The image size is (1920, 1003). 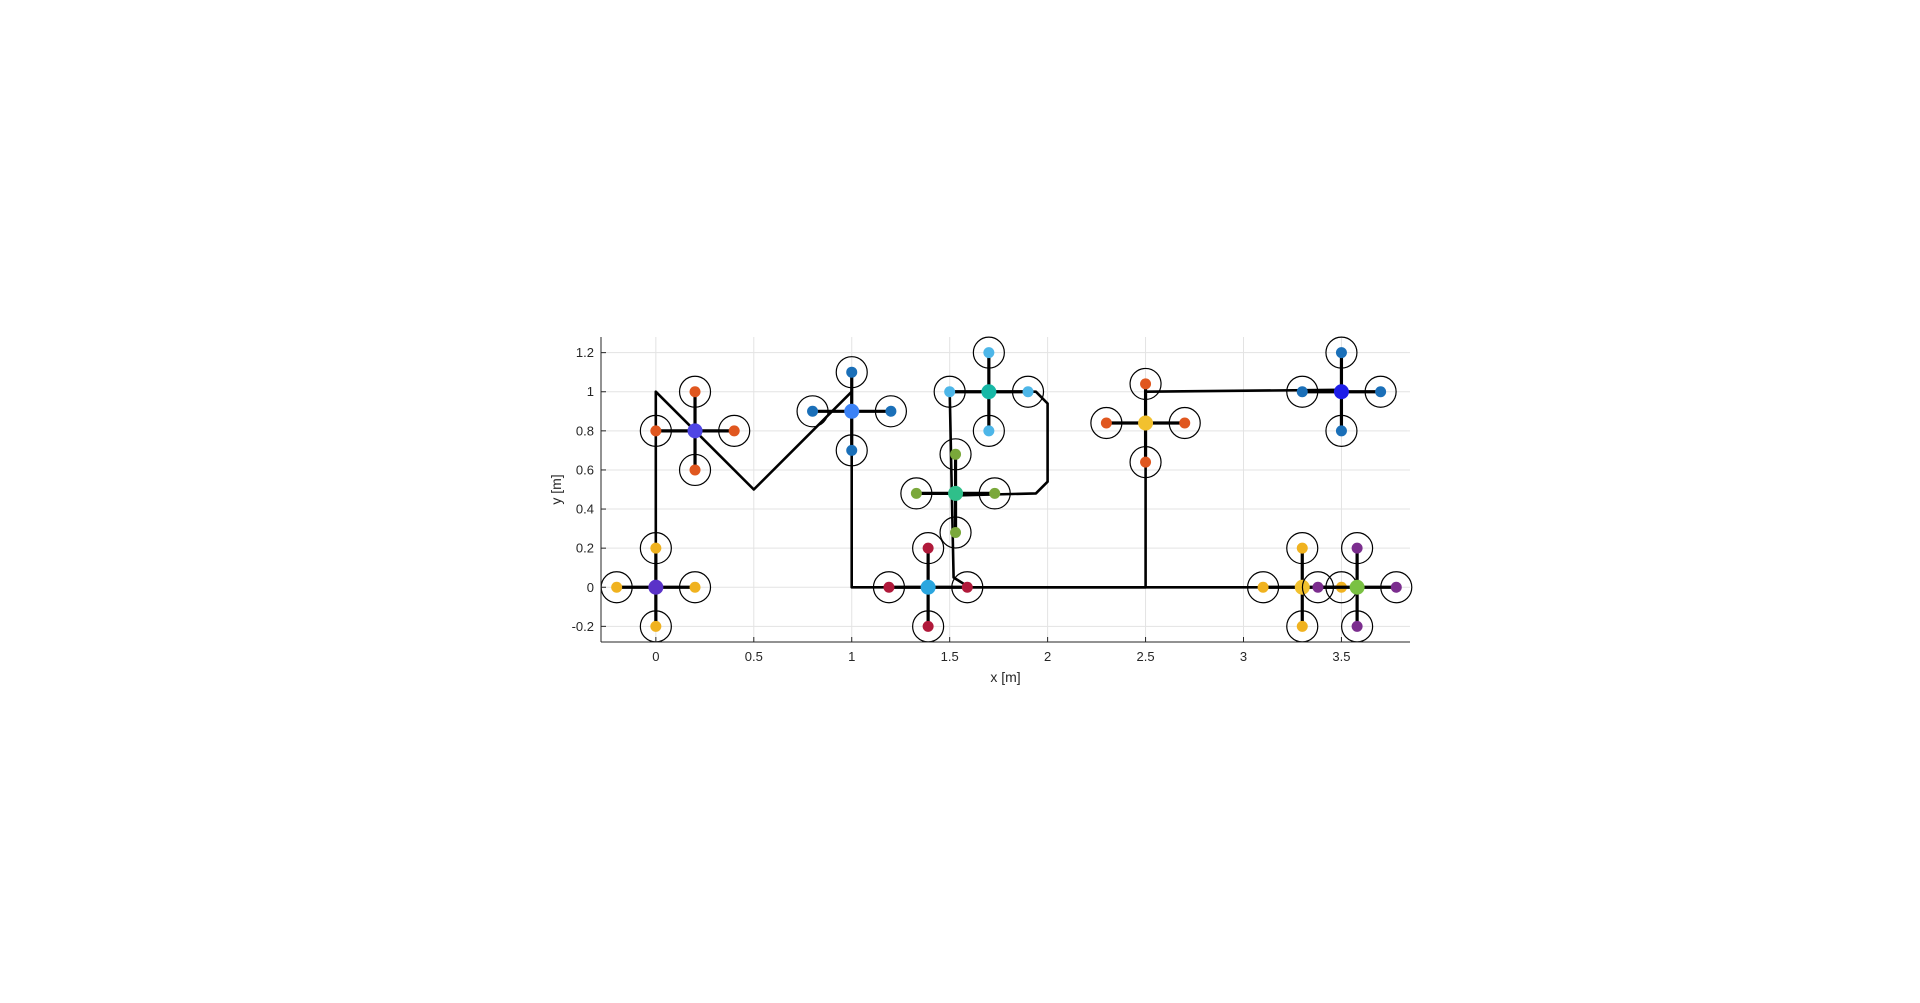 I want to click on x-tick-label: 1.5, so click(x=950, y=656).